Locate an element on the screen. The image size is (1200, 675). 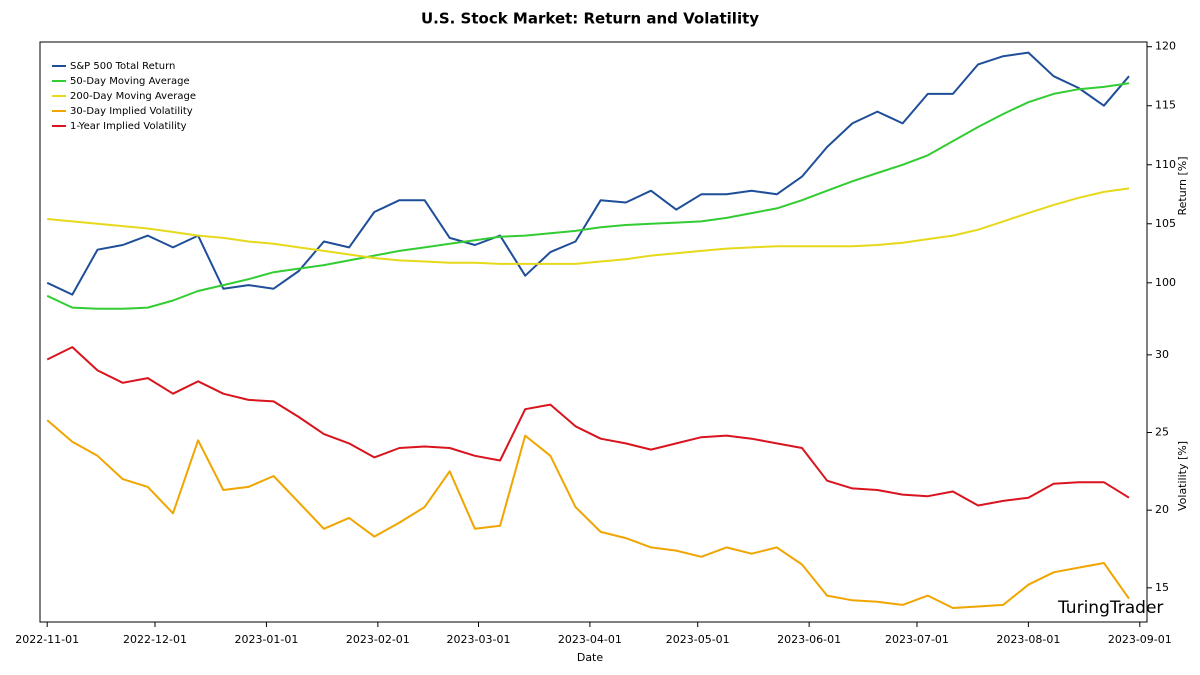
y2-tick-label: 20 is located at coordinates (1162, 509).